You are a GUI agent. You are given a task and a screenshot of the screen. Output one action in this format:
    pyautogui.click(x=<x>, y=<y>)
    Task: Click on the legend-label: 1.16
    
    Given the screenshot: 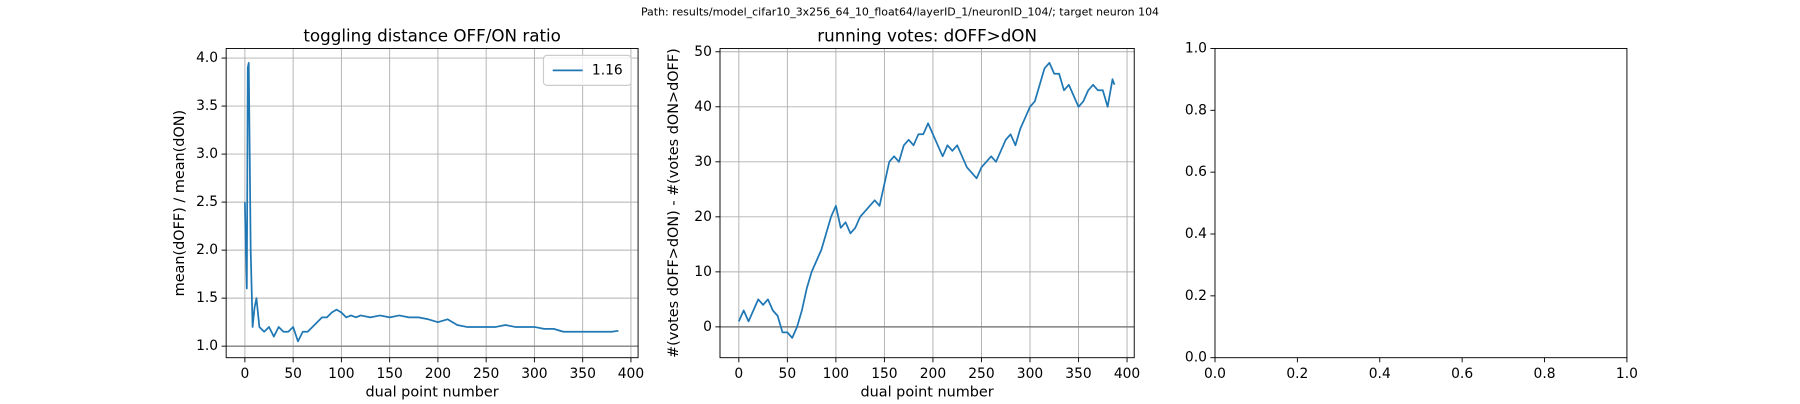 What is the action you would take?
    pyautogui.click(x=607, y=70)
    